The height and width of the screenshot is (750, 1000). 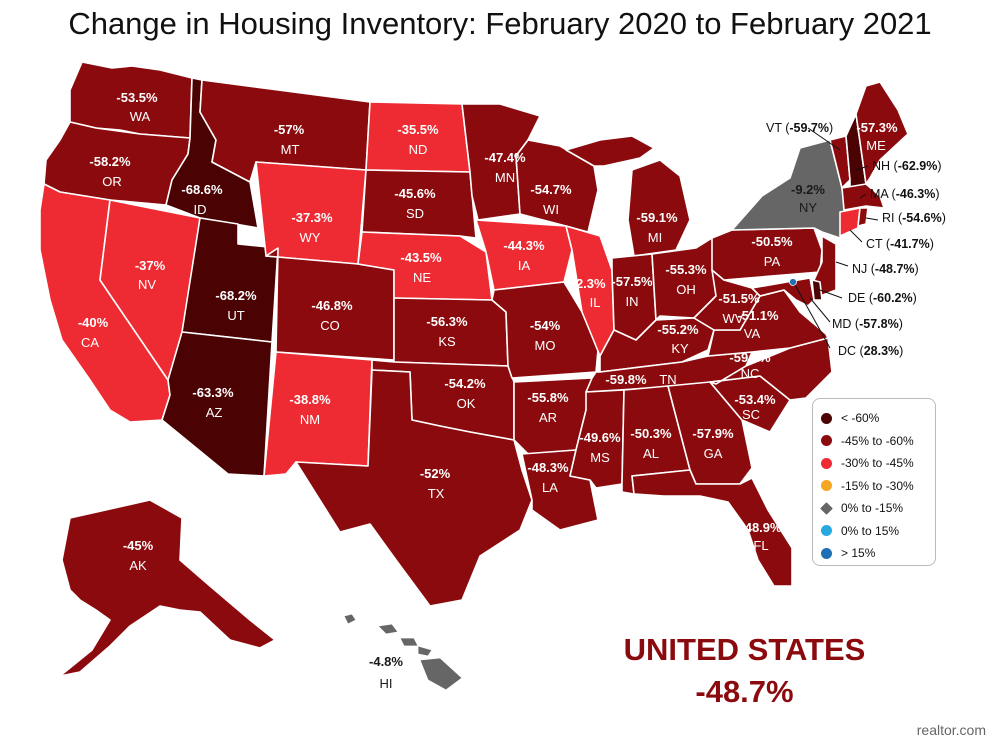 What do you see at coordinates (466, 403) in the screenshot?
I see `svg-text: OK` at bounding box center [466, 403].